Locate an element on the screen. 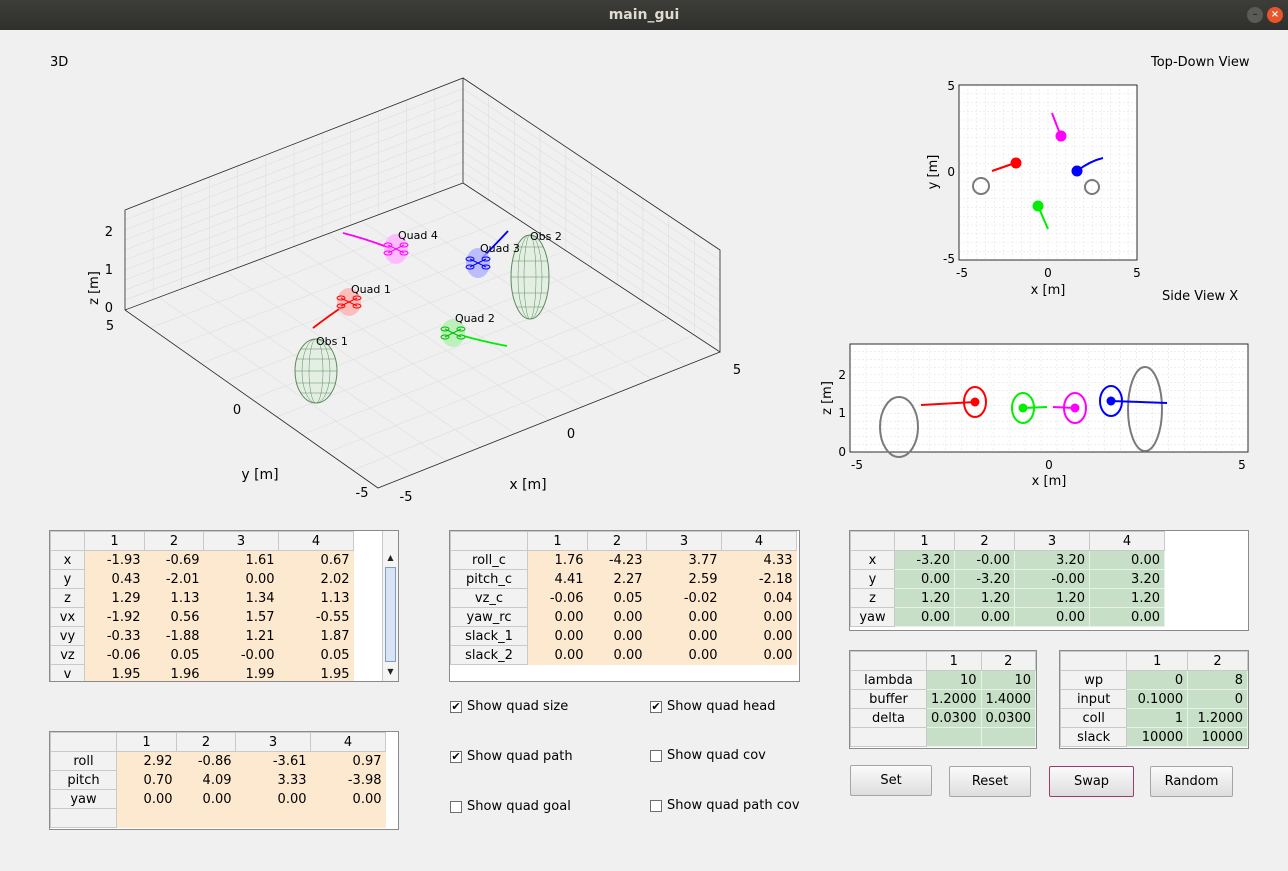 Image resolution: width=1288 pixels, height=871 pixels. random-button: Random is located at coordinates (1191, 781).